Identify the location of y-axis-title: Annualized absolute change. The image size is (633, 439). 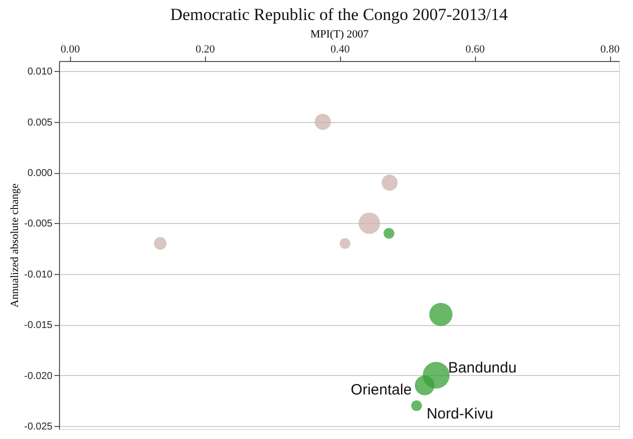
(15, 245).